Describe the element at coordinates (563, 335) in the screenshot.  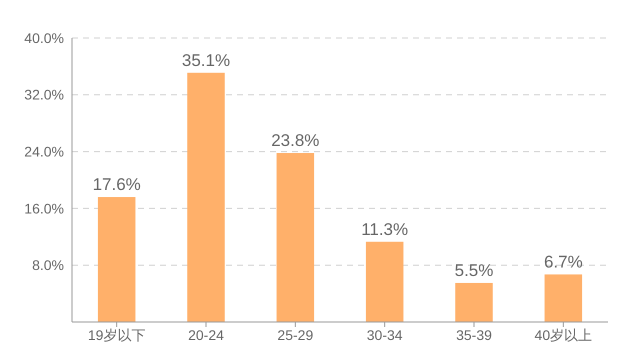
I see `x-tick-label: 40岁以上` at that location.